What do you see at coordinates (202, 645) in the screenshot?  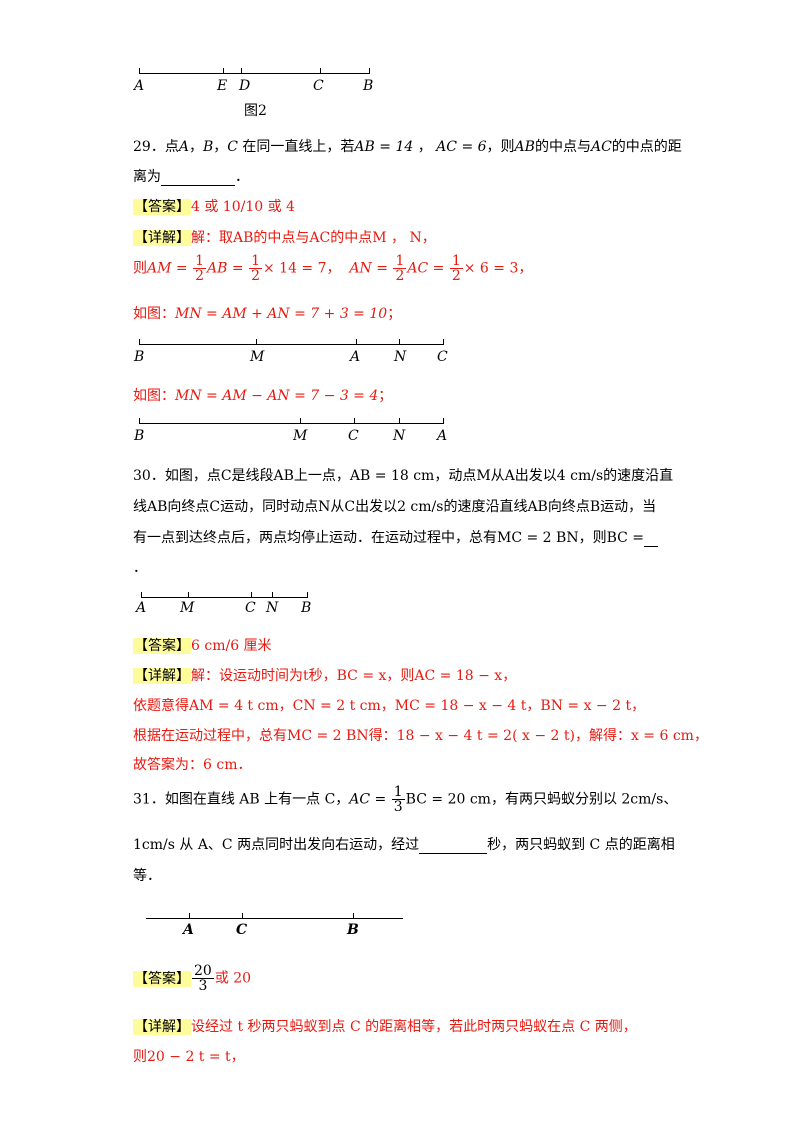 I see `q30-answer: 【答案】6 cm/6 厘米` at bounding box center [202, 645].